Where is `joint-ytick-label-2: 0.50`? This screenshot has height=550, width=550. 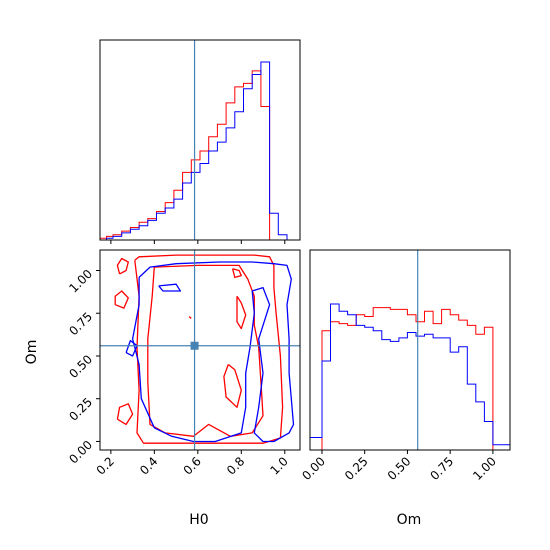
joint-ytick-label-2: 0.50 is located at coordinates (80, 366).